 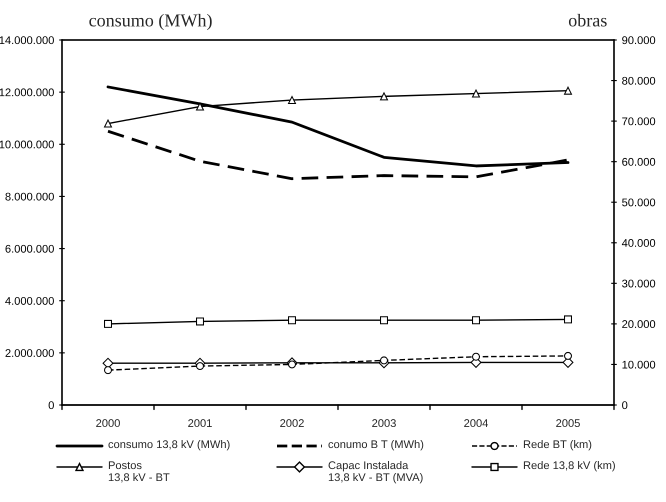 What do you see at coordinates (108, 423) in the screenshot?
I see `x-tick-label: 2000` at bounding box center [108, 423].